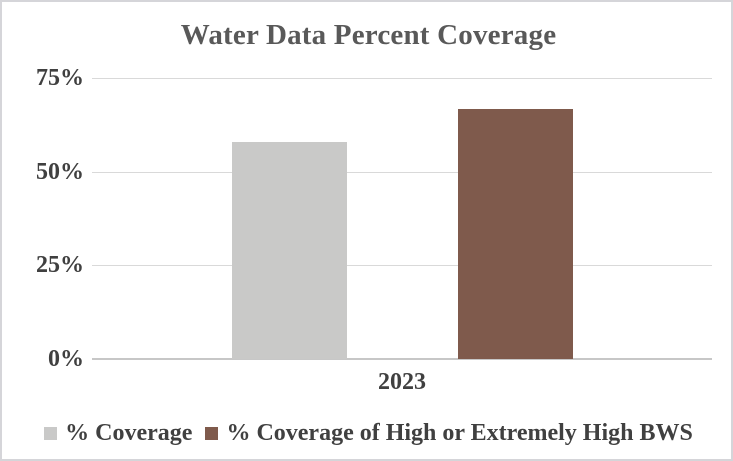 The image size is (733, 461). Describe the element at coordinates (402, 266) in the screenshot. I see `gridline-25%` at that location.